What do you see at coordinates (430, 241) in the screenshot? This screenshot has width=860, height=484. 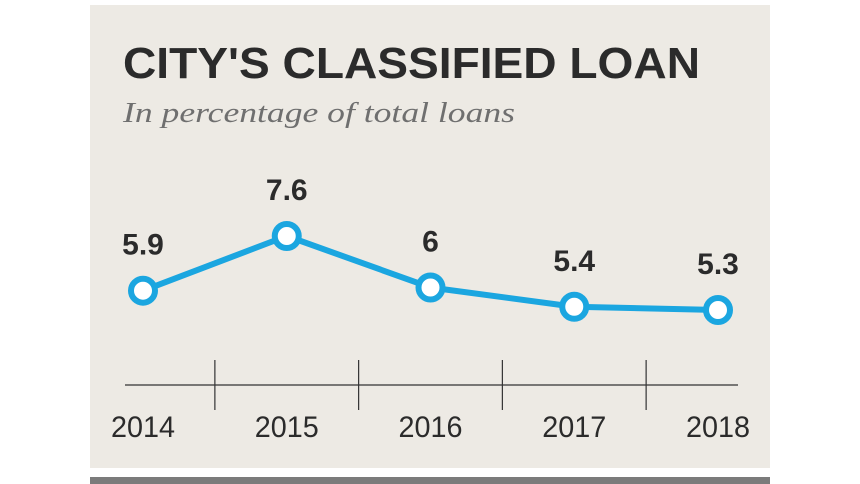 I see `data-label: 6` at bounding box center [430, 241].